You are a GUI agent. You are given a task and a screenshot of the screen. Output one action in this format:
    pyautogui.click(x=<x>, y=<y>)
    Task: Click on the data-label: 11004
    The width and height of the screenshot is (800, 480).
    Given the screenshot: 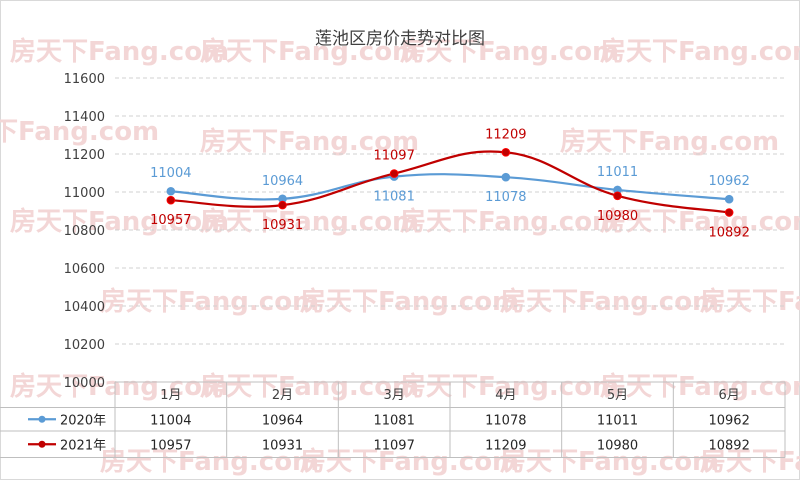 What is the action you would take?
    pyautogui.click(x=170, y=173)
    